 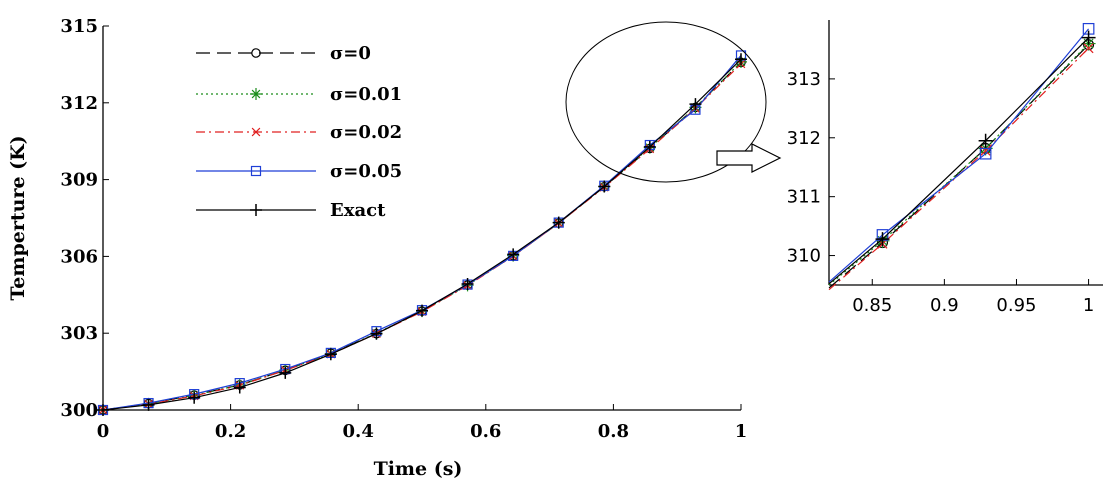 I want to click on zoom-series-group, so click(x=962, y=157).